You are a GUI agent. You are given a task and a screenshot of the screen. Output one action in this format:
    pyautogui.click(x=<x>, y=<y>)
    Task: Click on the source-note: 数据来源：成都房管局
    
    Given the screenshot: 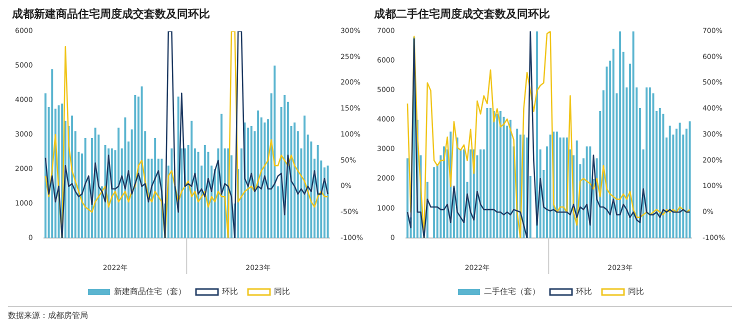 What is the action you would take?
    pyautogui.click(x=48, y=315)
    